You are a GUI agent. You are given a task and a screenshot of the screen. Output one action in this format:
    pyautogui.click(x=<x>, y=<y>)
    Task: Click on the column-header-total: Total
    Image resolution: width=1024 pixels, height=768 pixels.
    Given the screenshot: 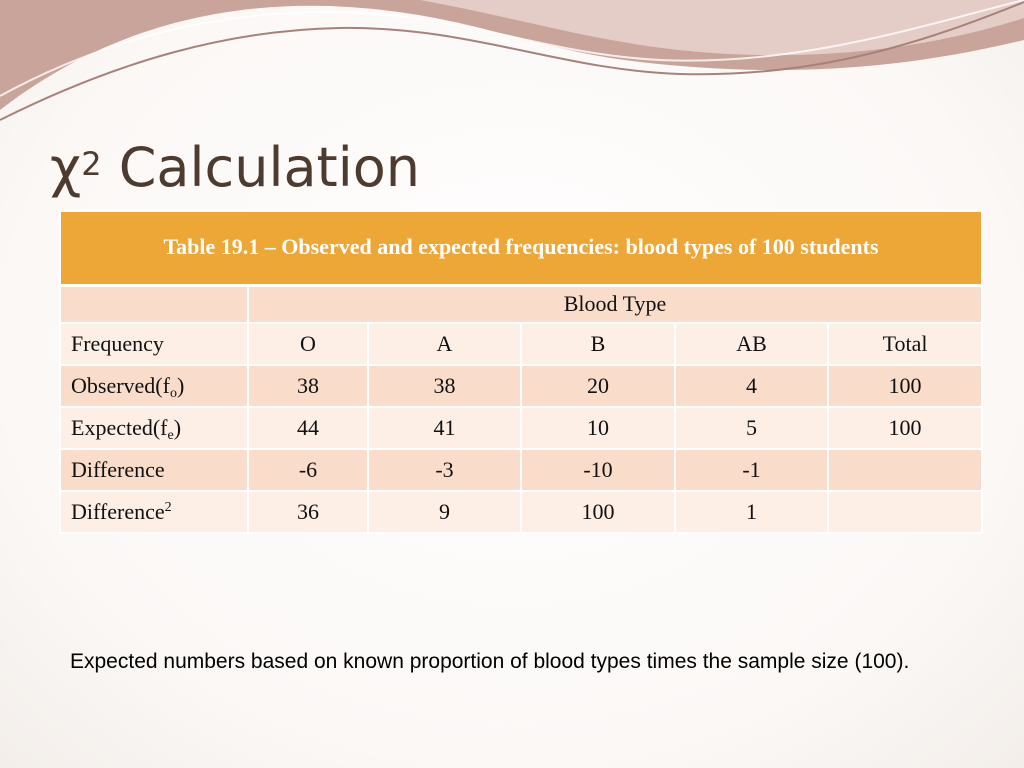 What is the action you would take?
    pyautogui.click(x=905, y=344)
    